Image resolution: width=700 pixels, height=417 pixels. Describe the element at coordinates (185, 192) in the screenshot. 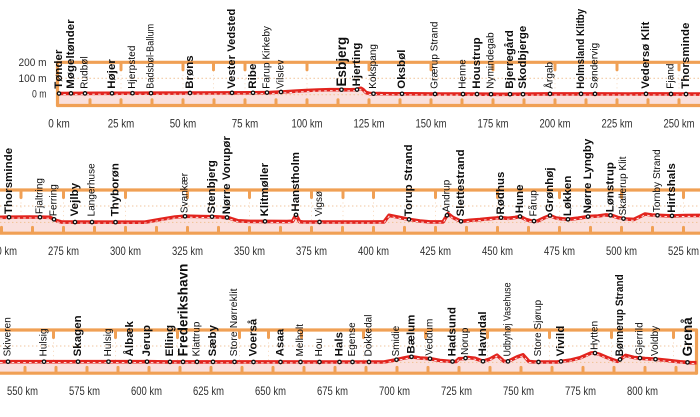

I see `svg-text: Svankær` at that location.